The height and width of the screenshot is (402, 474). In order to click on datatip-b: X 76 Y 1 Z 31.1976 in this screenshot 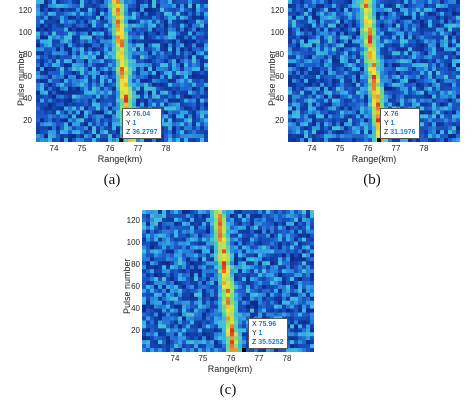, I will do `click(400, 123)`.